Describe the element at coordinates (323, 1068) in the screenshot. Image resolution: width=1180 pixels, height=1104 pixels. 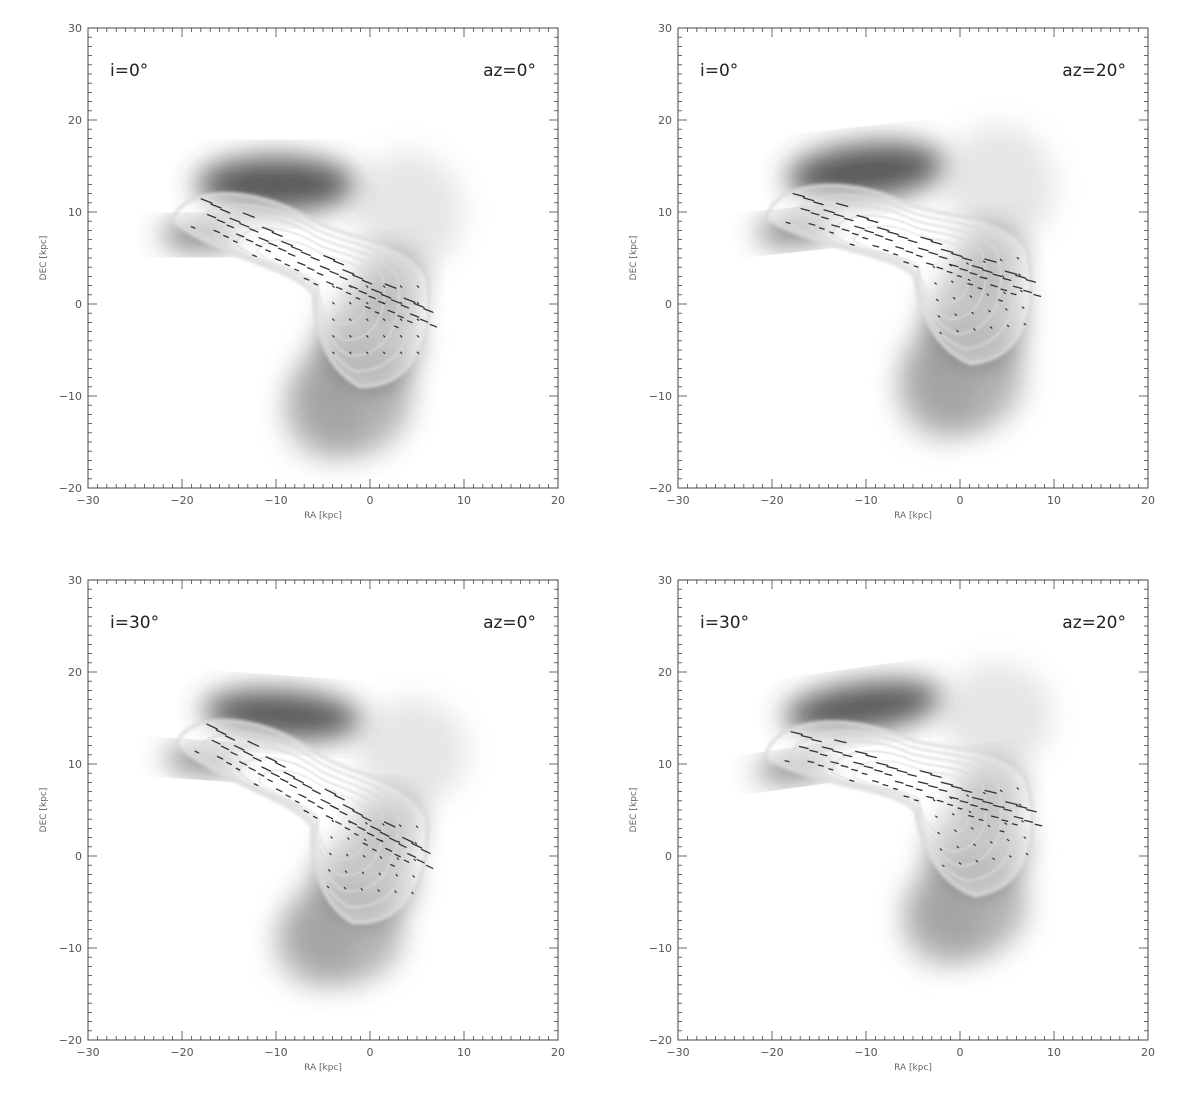
I see `x-axis-title: RA [kpc]` at that location.